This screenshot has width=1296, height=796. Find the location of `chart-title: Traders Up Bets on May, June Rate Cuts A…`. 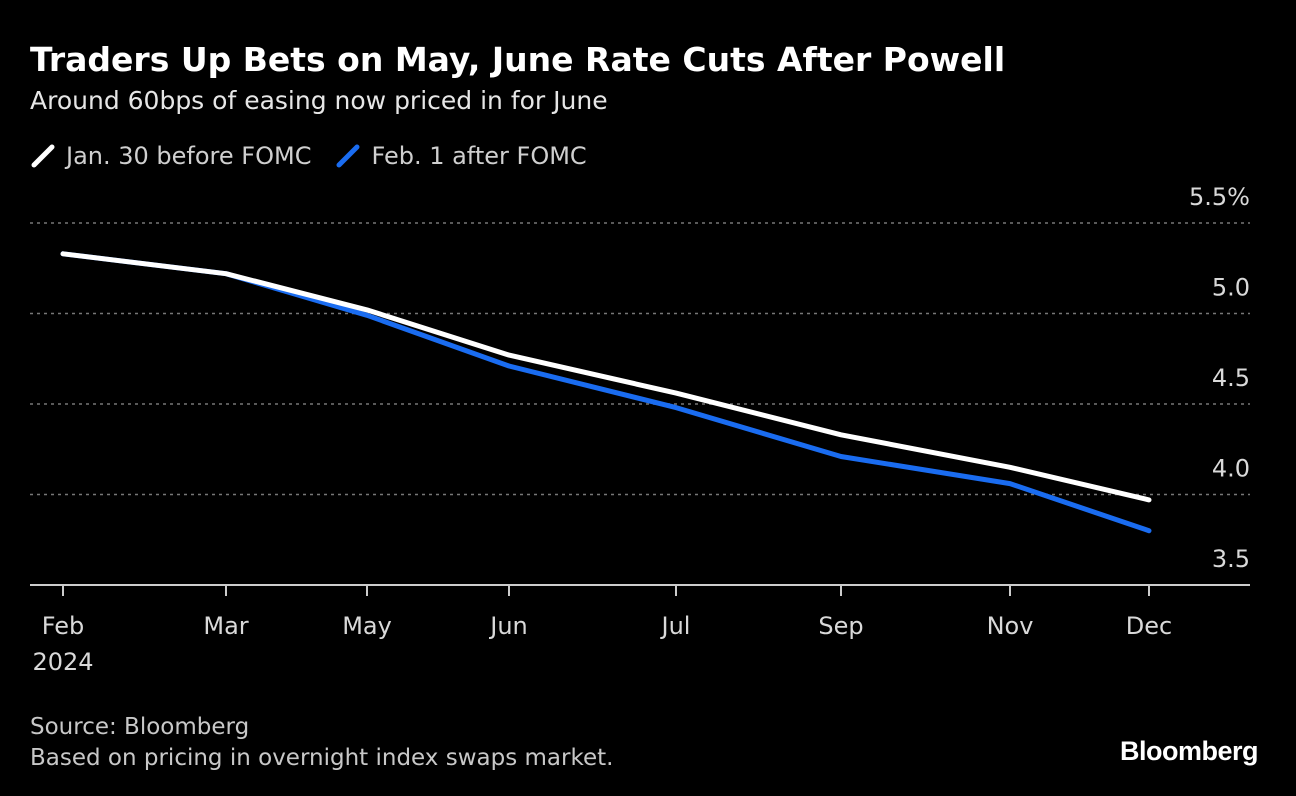

chart-title: Traders Up Bets on May, June Rate Cuts A… is located at coordinates (518, 59).